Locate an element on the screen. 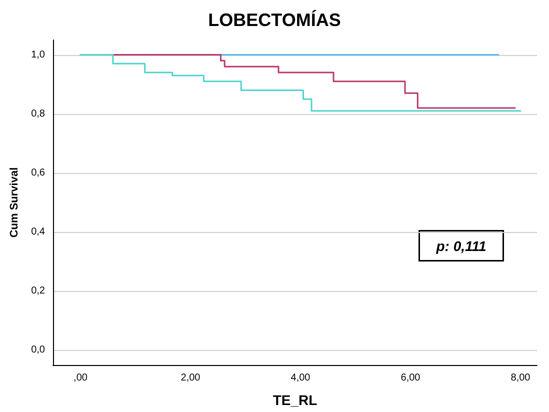  y-tick-label: 0,2 is located at coordinates (38, 291).